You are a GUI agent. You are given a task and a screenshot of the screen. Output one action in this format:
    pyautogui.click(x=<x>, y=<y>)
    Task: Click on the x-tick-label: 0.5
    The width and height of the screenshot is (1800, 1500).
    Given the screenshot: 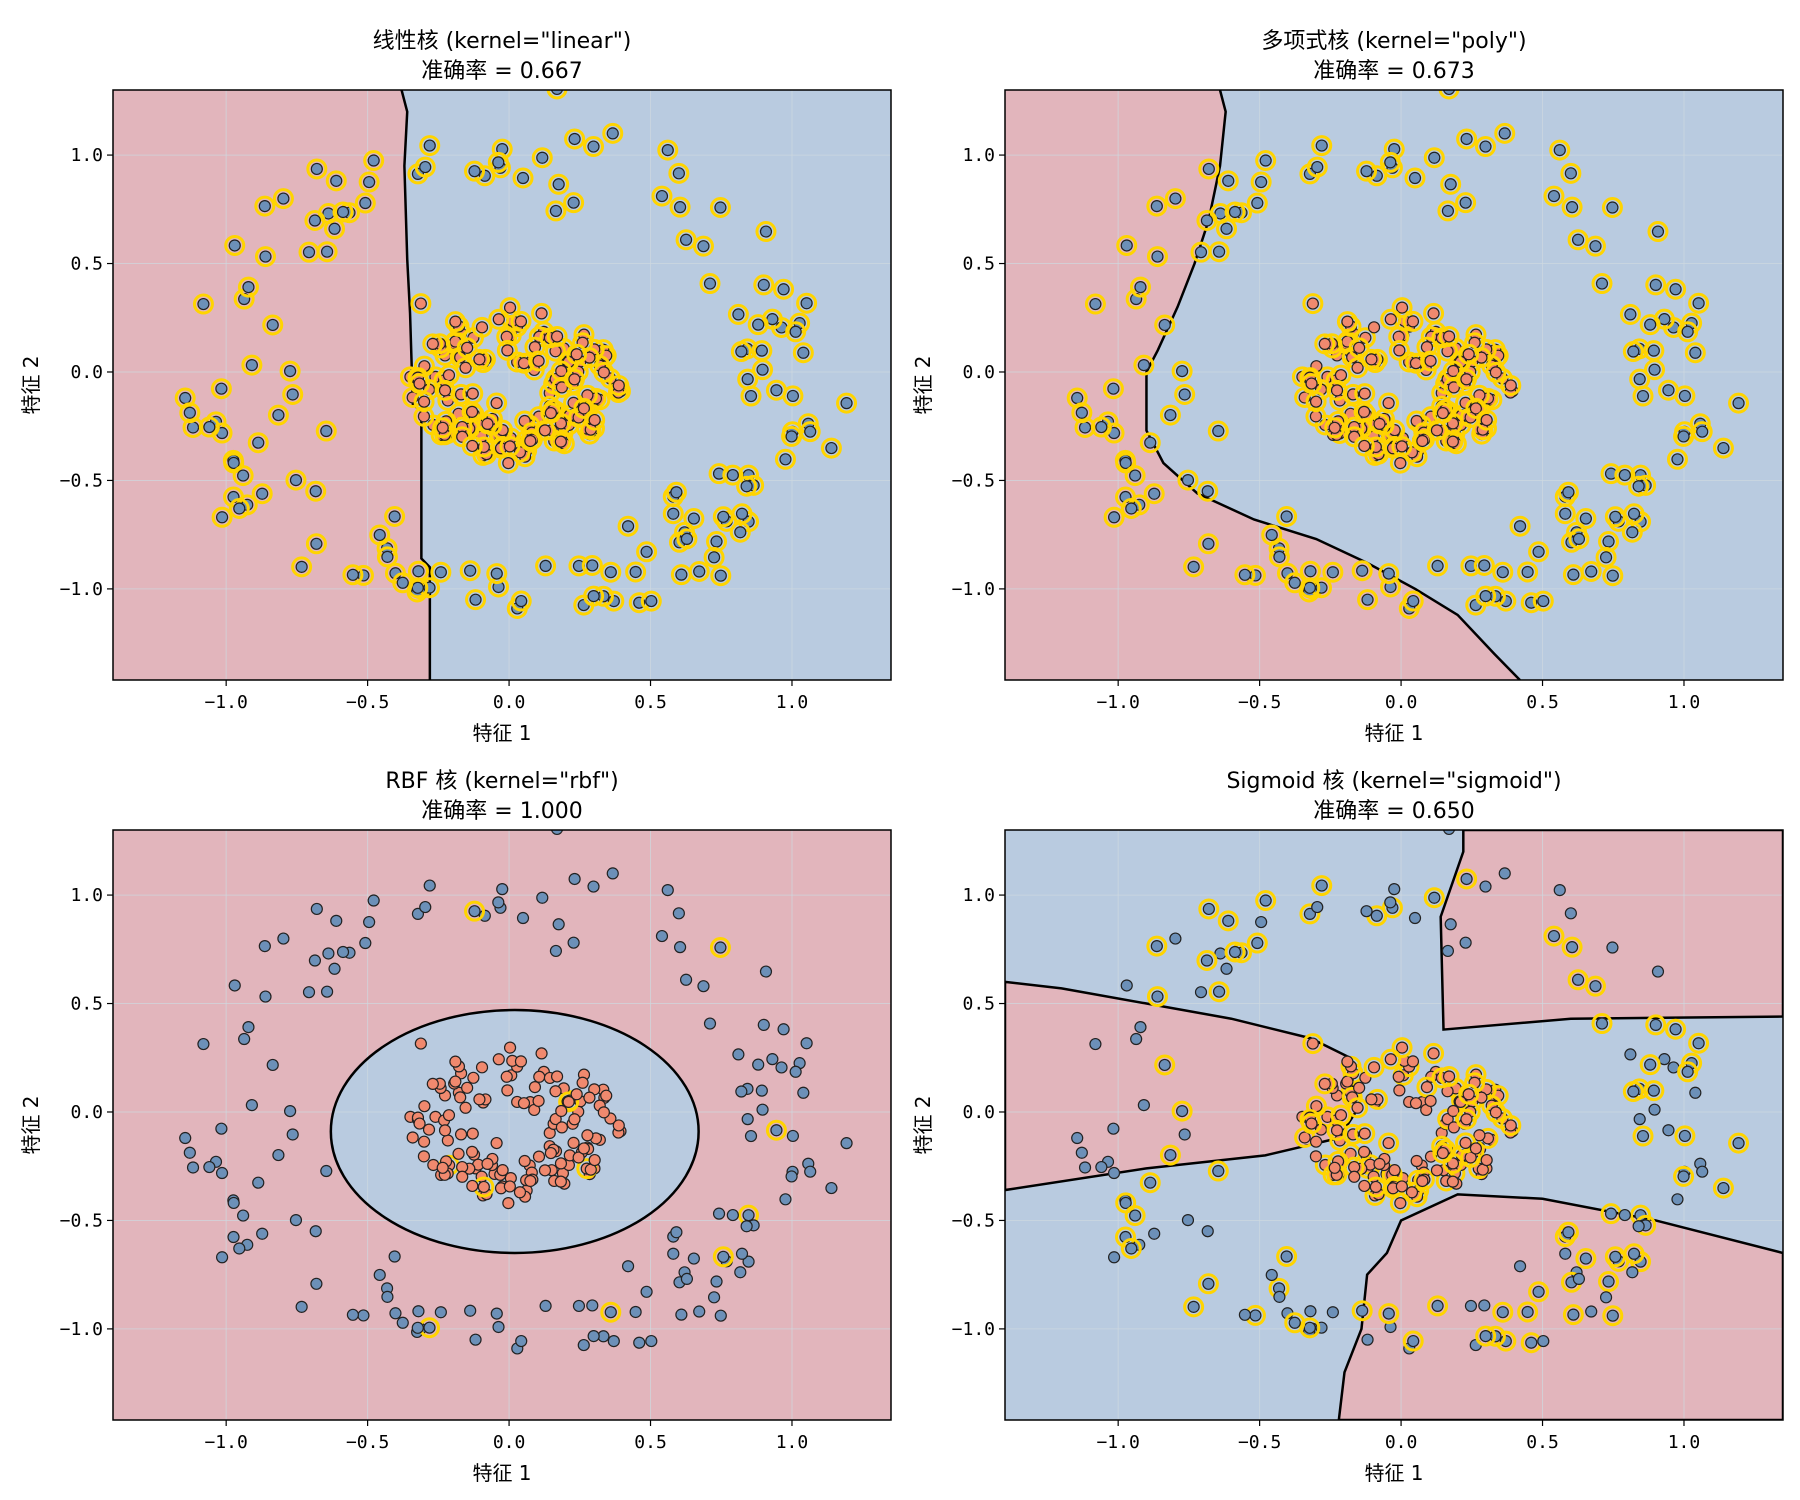 What is the action you would take?
    pyautogui.click(x=650, y=702)
    